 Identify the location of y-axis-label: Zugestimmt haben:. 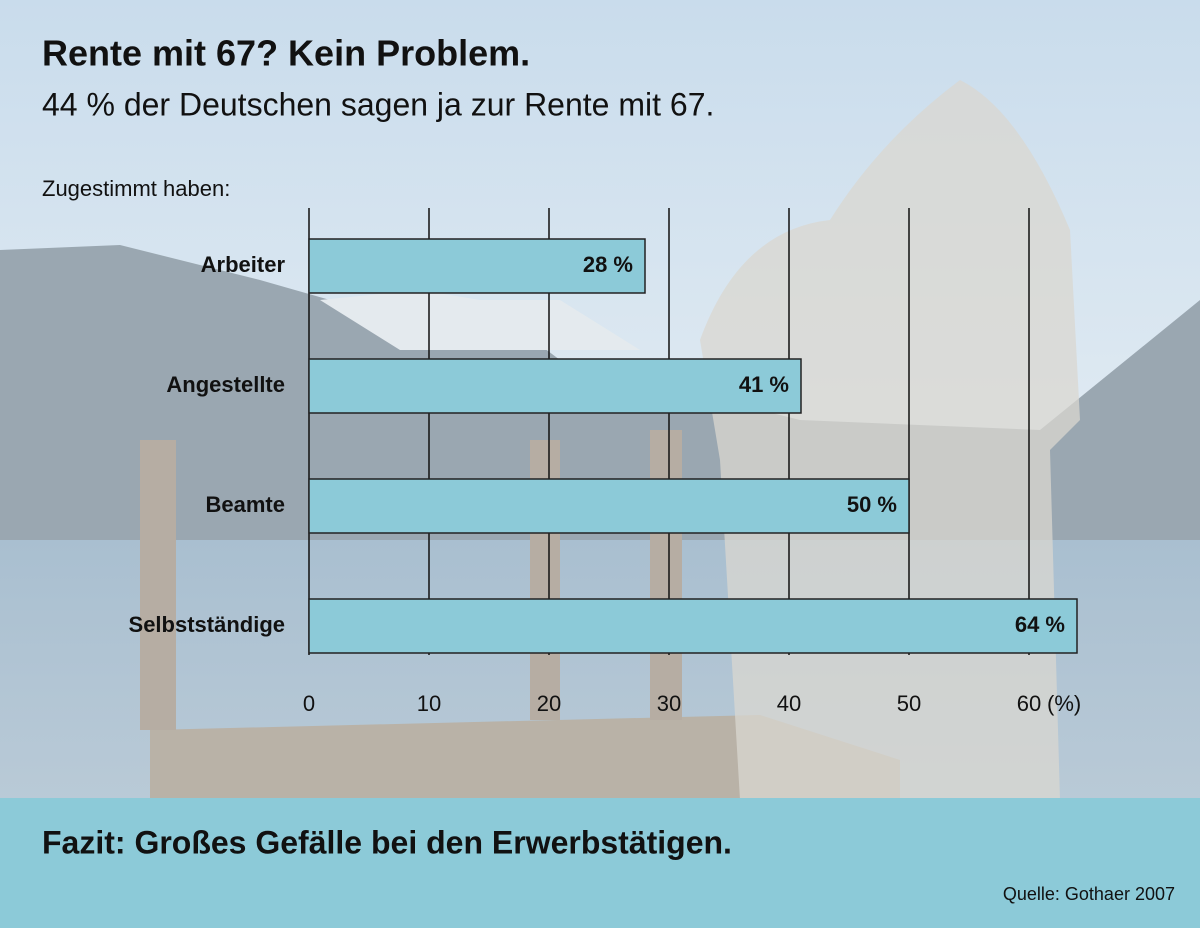
(136, 188).